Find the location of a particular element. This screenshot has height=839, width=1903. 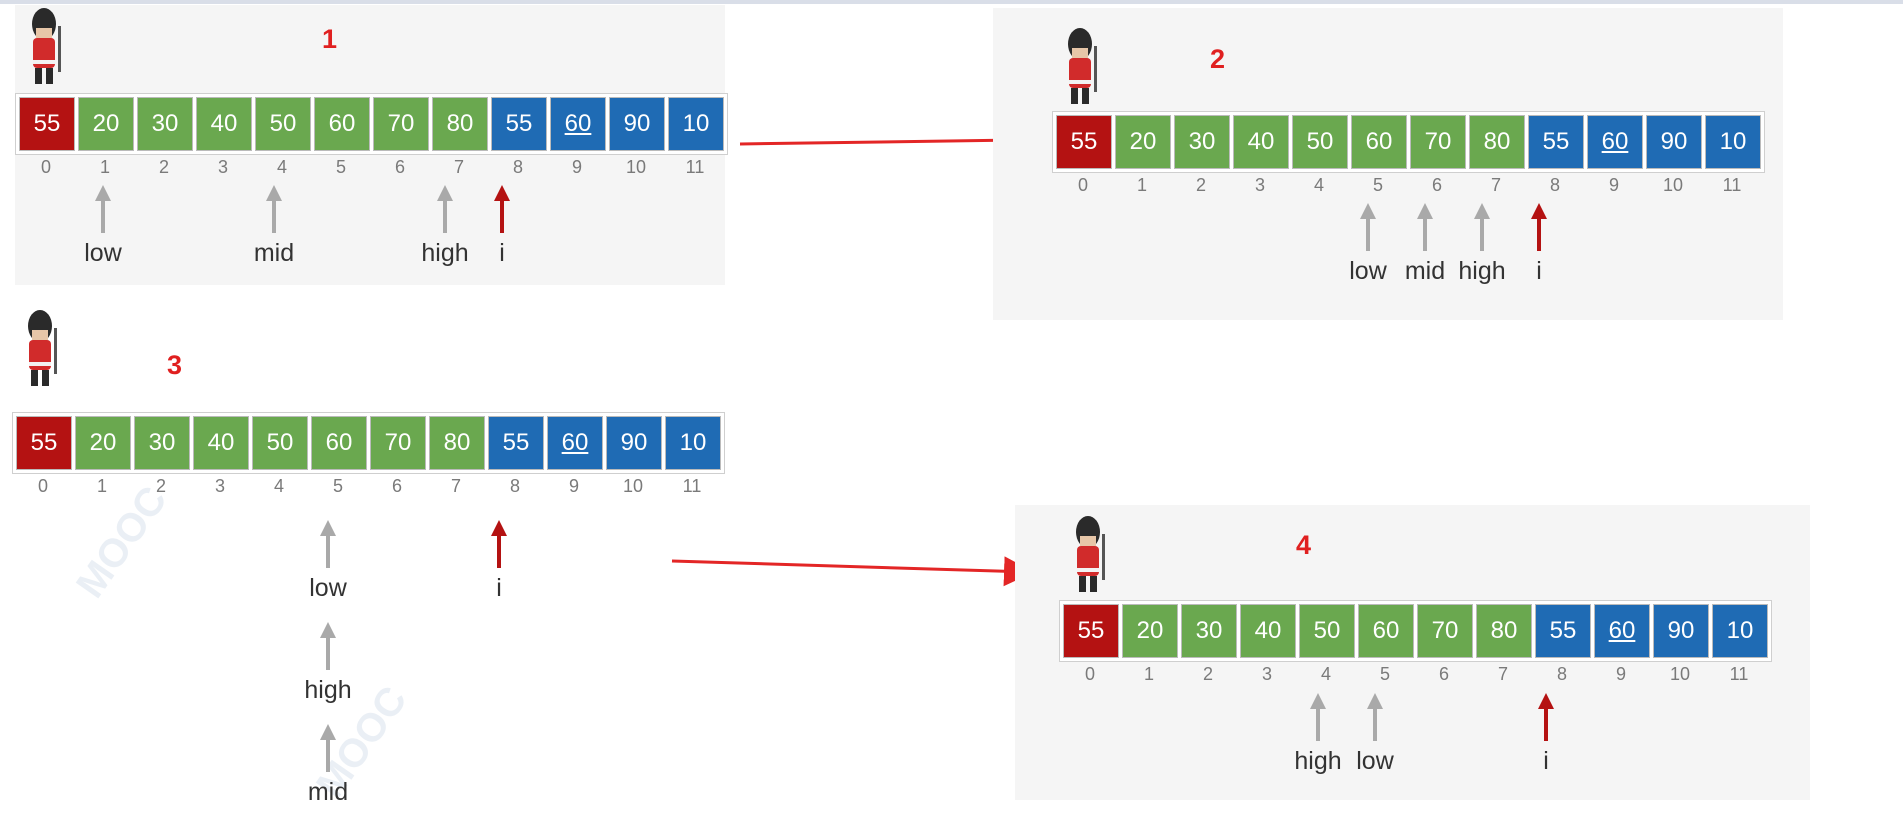

pointer-label: mid is located at coordinates (274, 253).